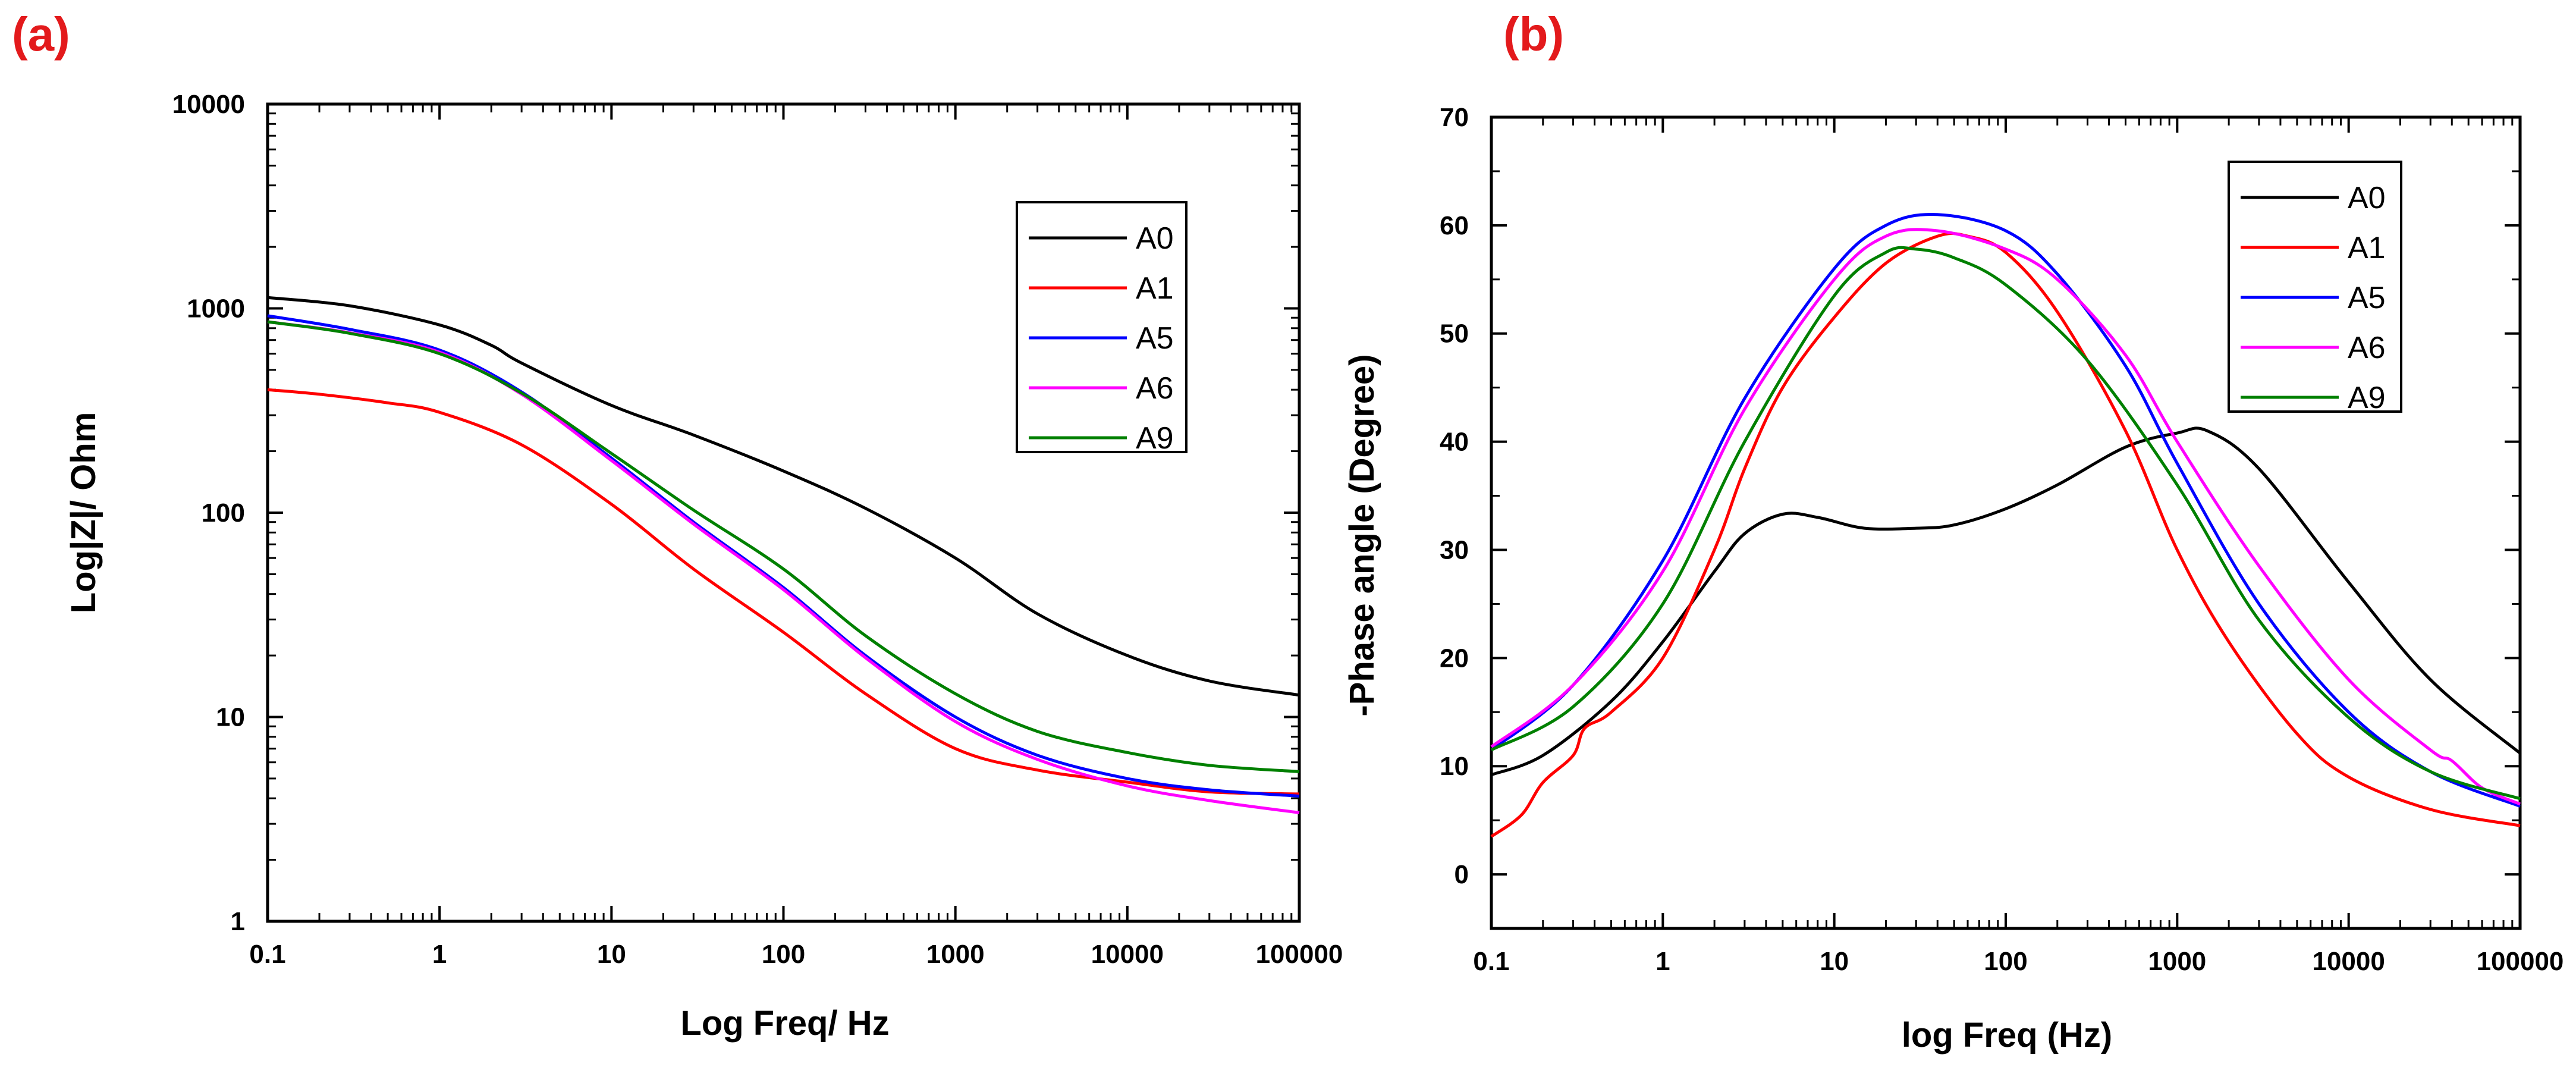 This screenshot has width=2576, height=1070. Describe the element at coordinates (1454, 117) in the screenshot. I see `y-tick-label: 70` at that location.